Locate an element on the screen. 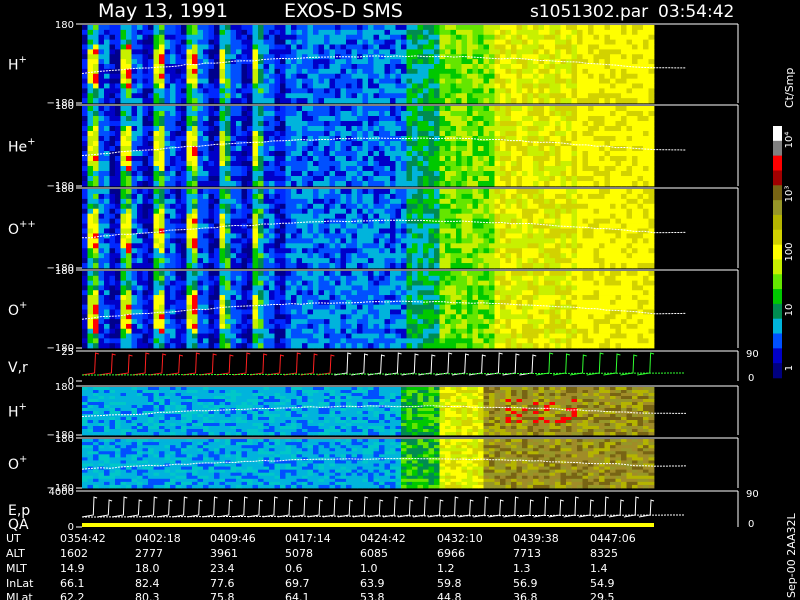  table-cell: 6085 is located at coordinates (374, 553).